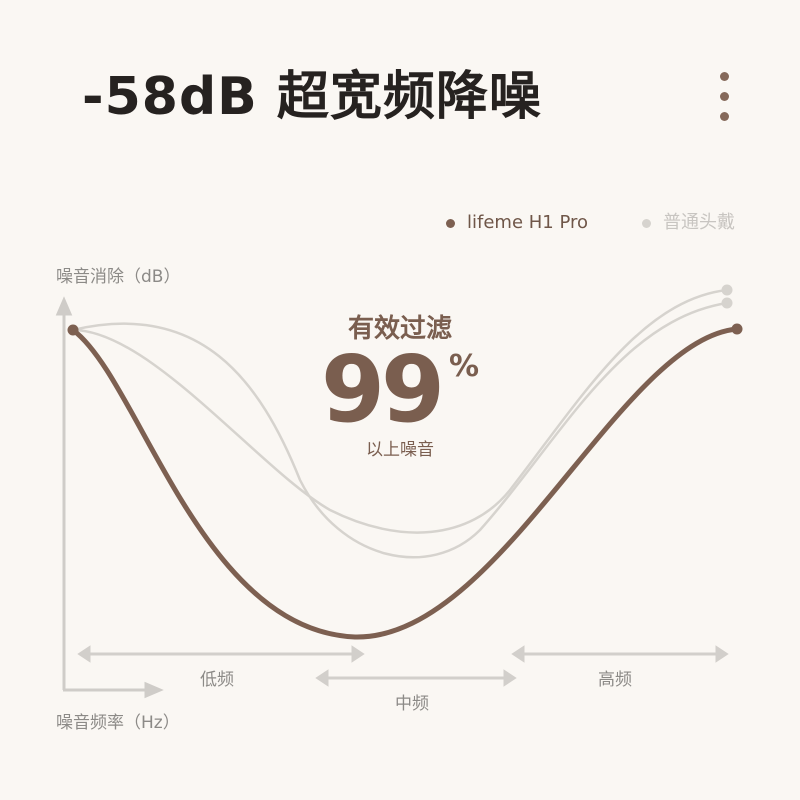  I want to click on highlight-sub: 以上噪音, so click(400, 450).